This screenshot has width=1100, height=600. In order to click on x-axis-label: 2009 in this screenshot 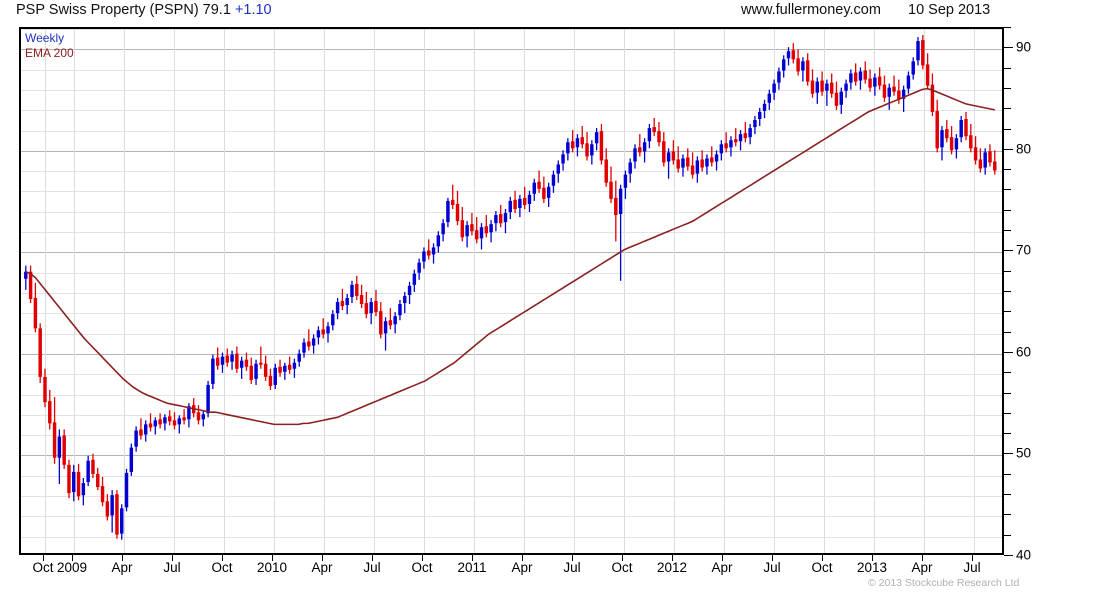, I will do `click(72, 567)`.